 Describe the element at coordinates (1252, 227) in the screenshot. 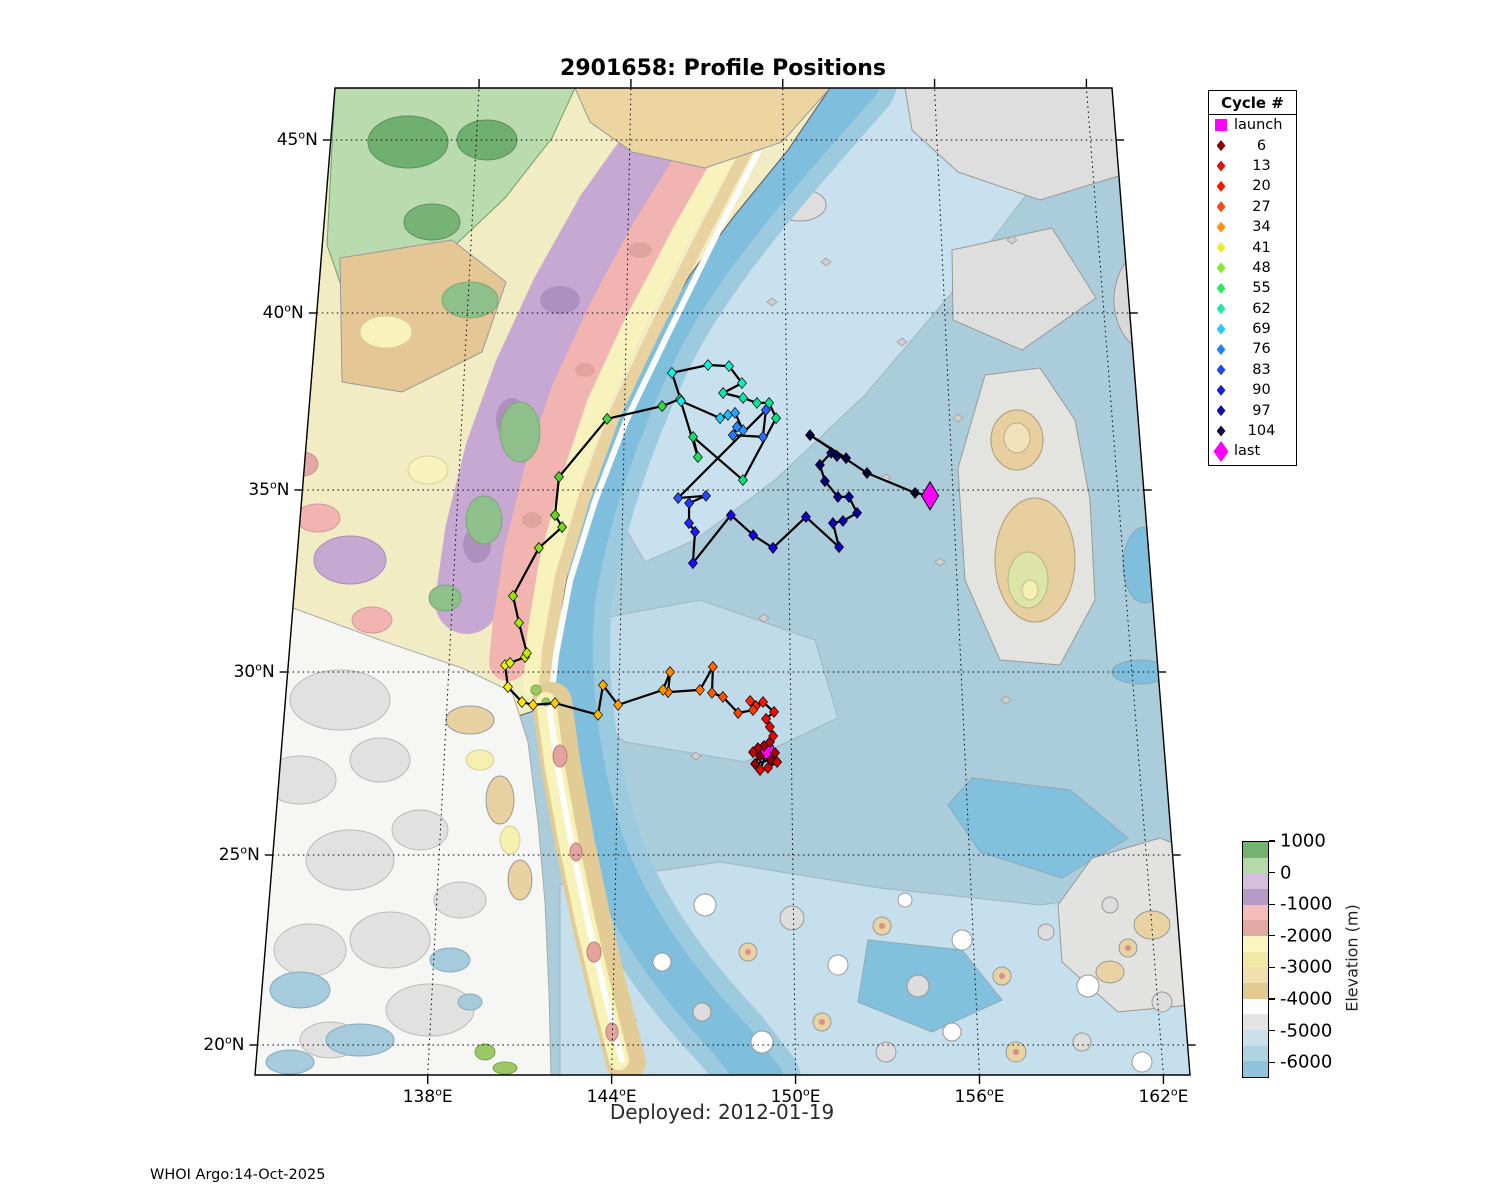

I see `legend-entry: 34` at that location.